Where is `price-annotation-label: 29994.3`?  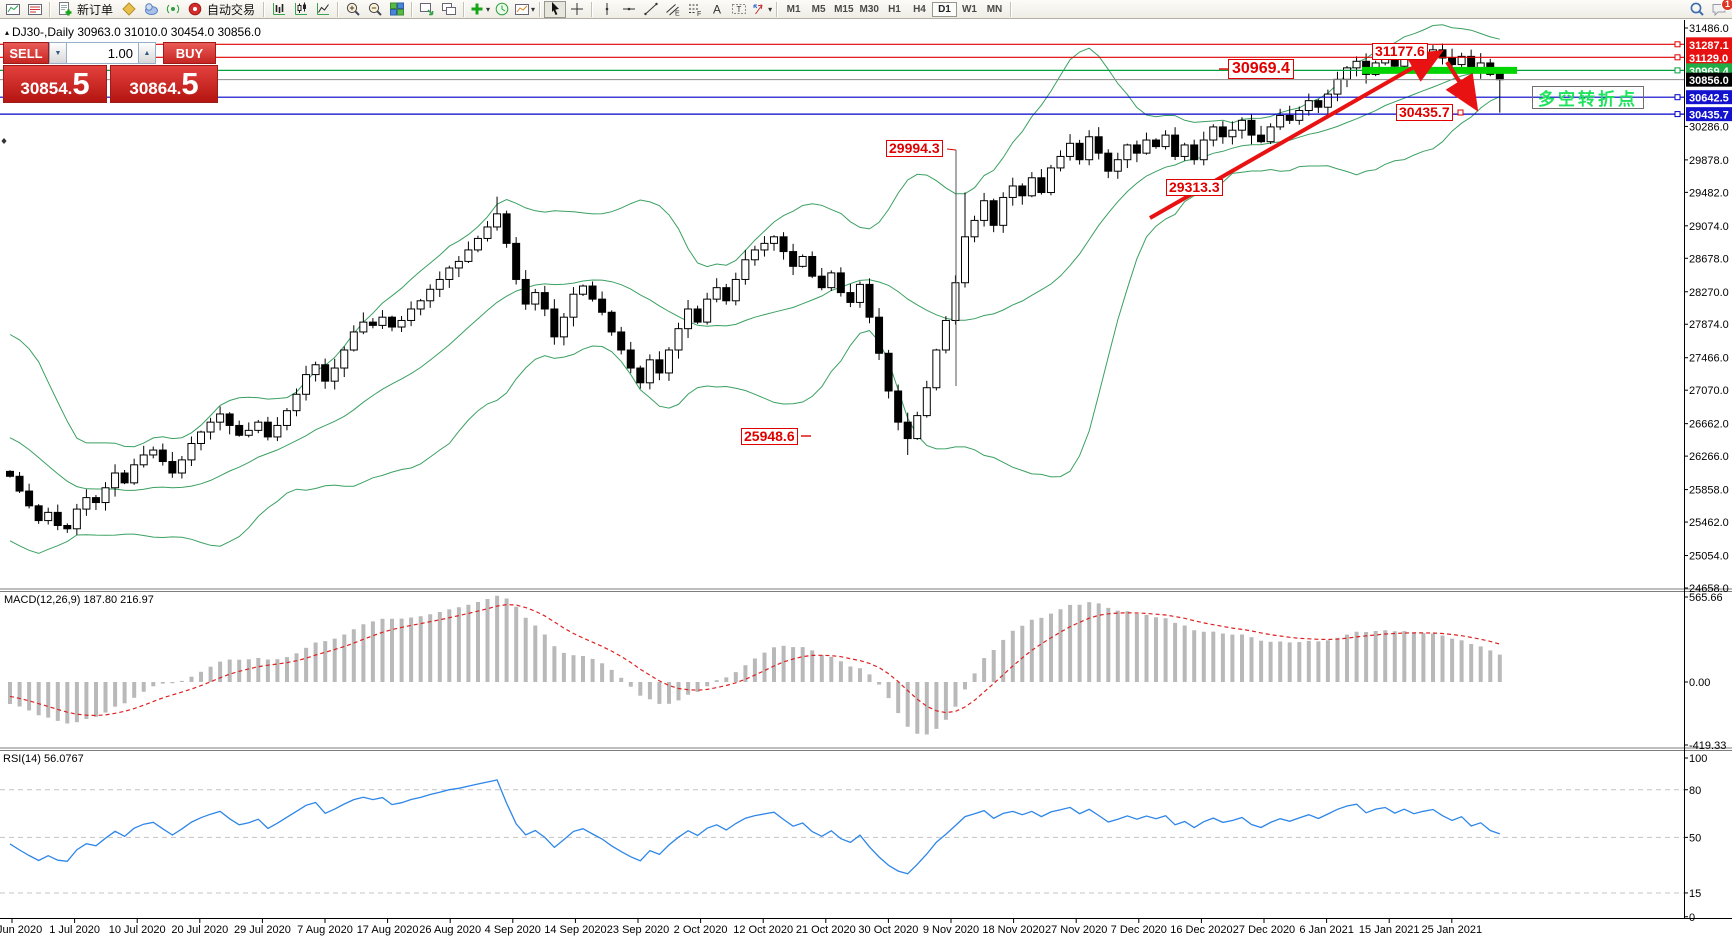
price-annotation-label: 29994.3 is located at coordinates (914, 148).